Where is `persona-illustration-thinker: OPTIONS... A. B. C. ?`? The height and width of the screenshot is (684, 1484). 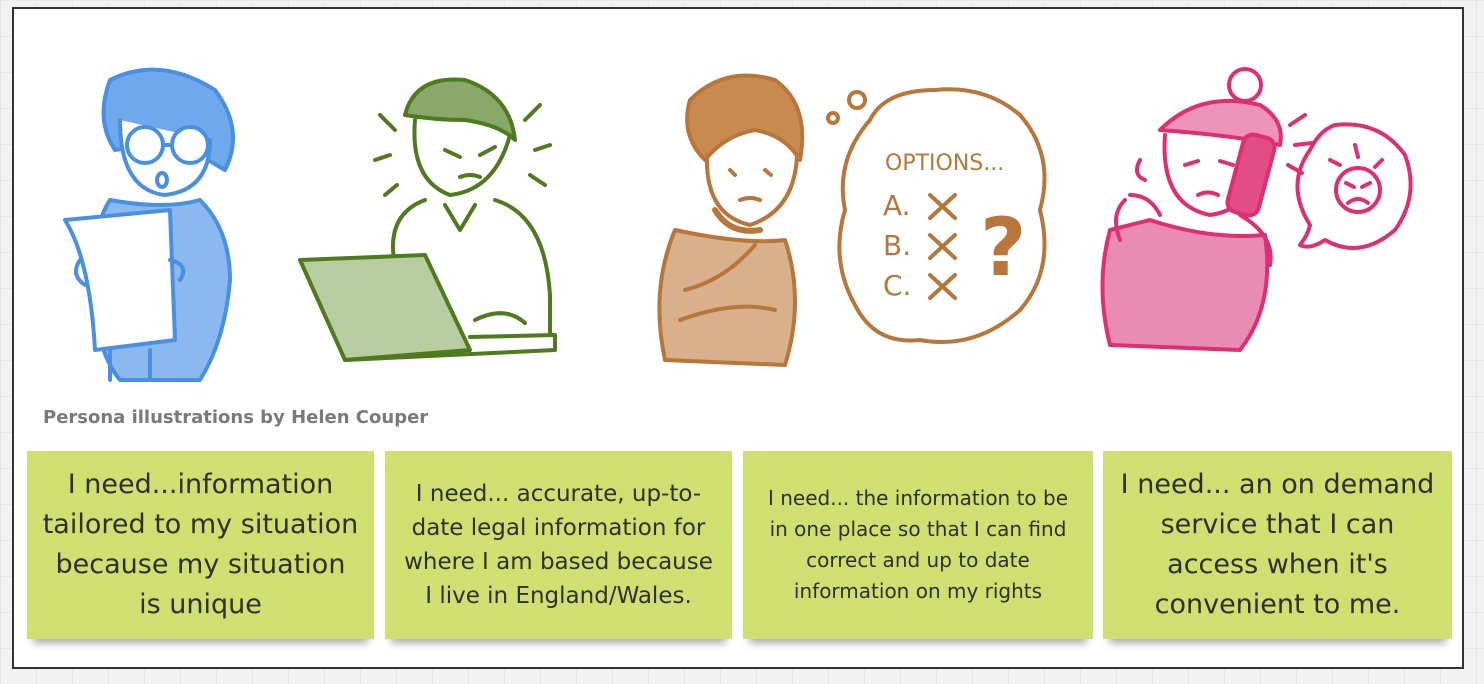 persona-illustration-thinker: OPTIONS... A. B. C. ? is located at coordinates (852, 220).